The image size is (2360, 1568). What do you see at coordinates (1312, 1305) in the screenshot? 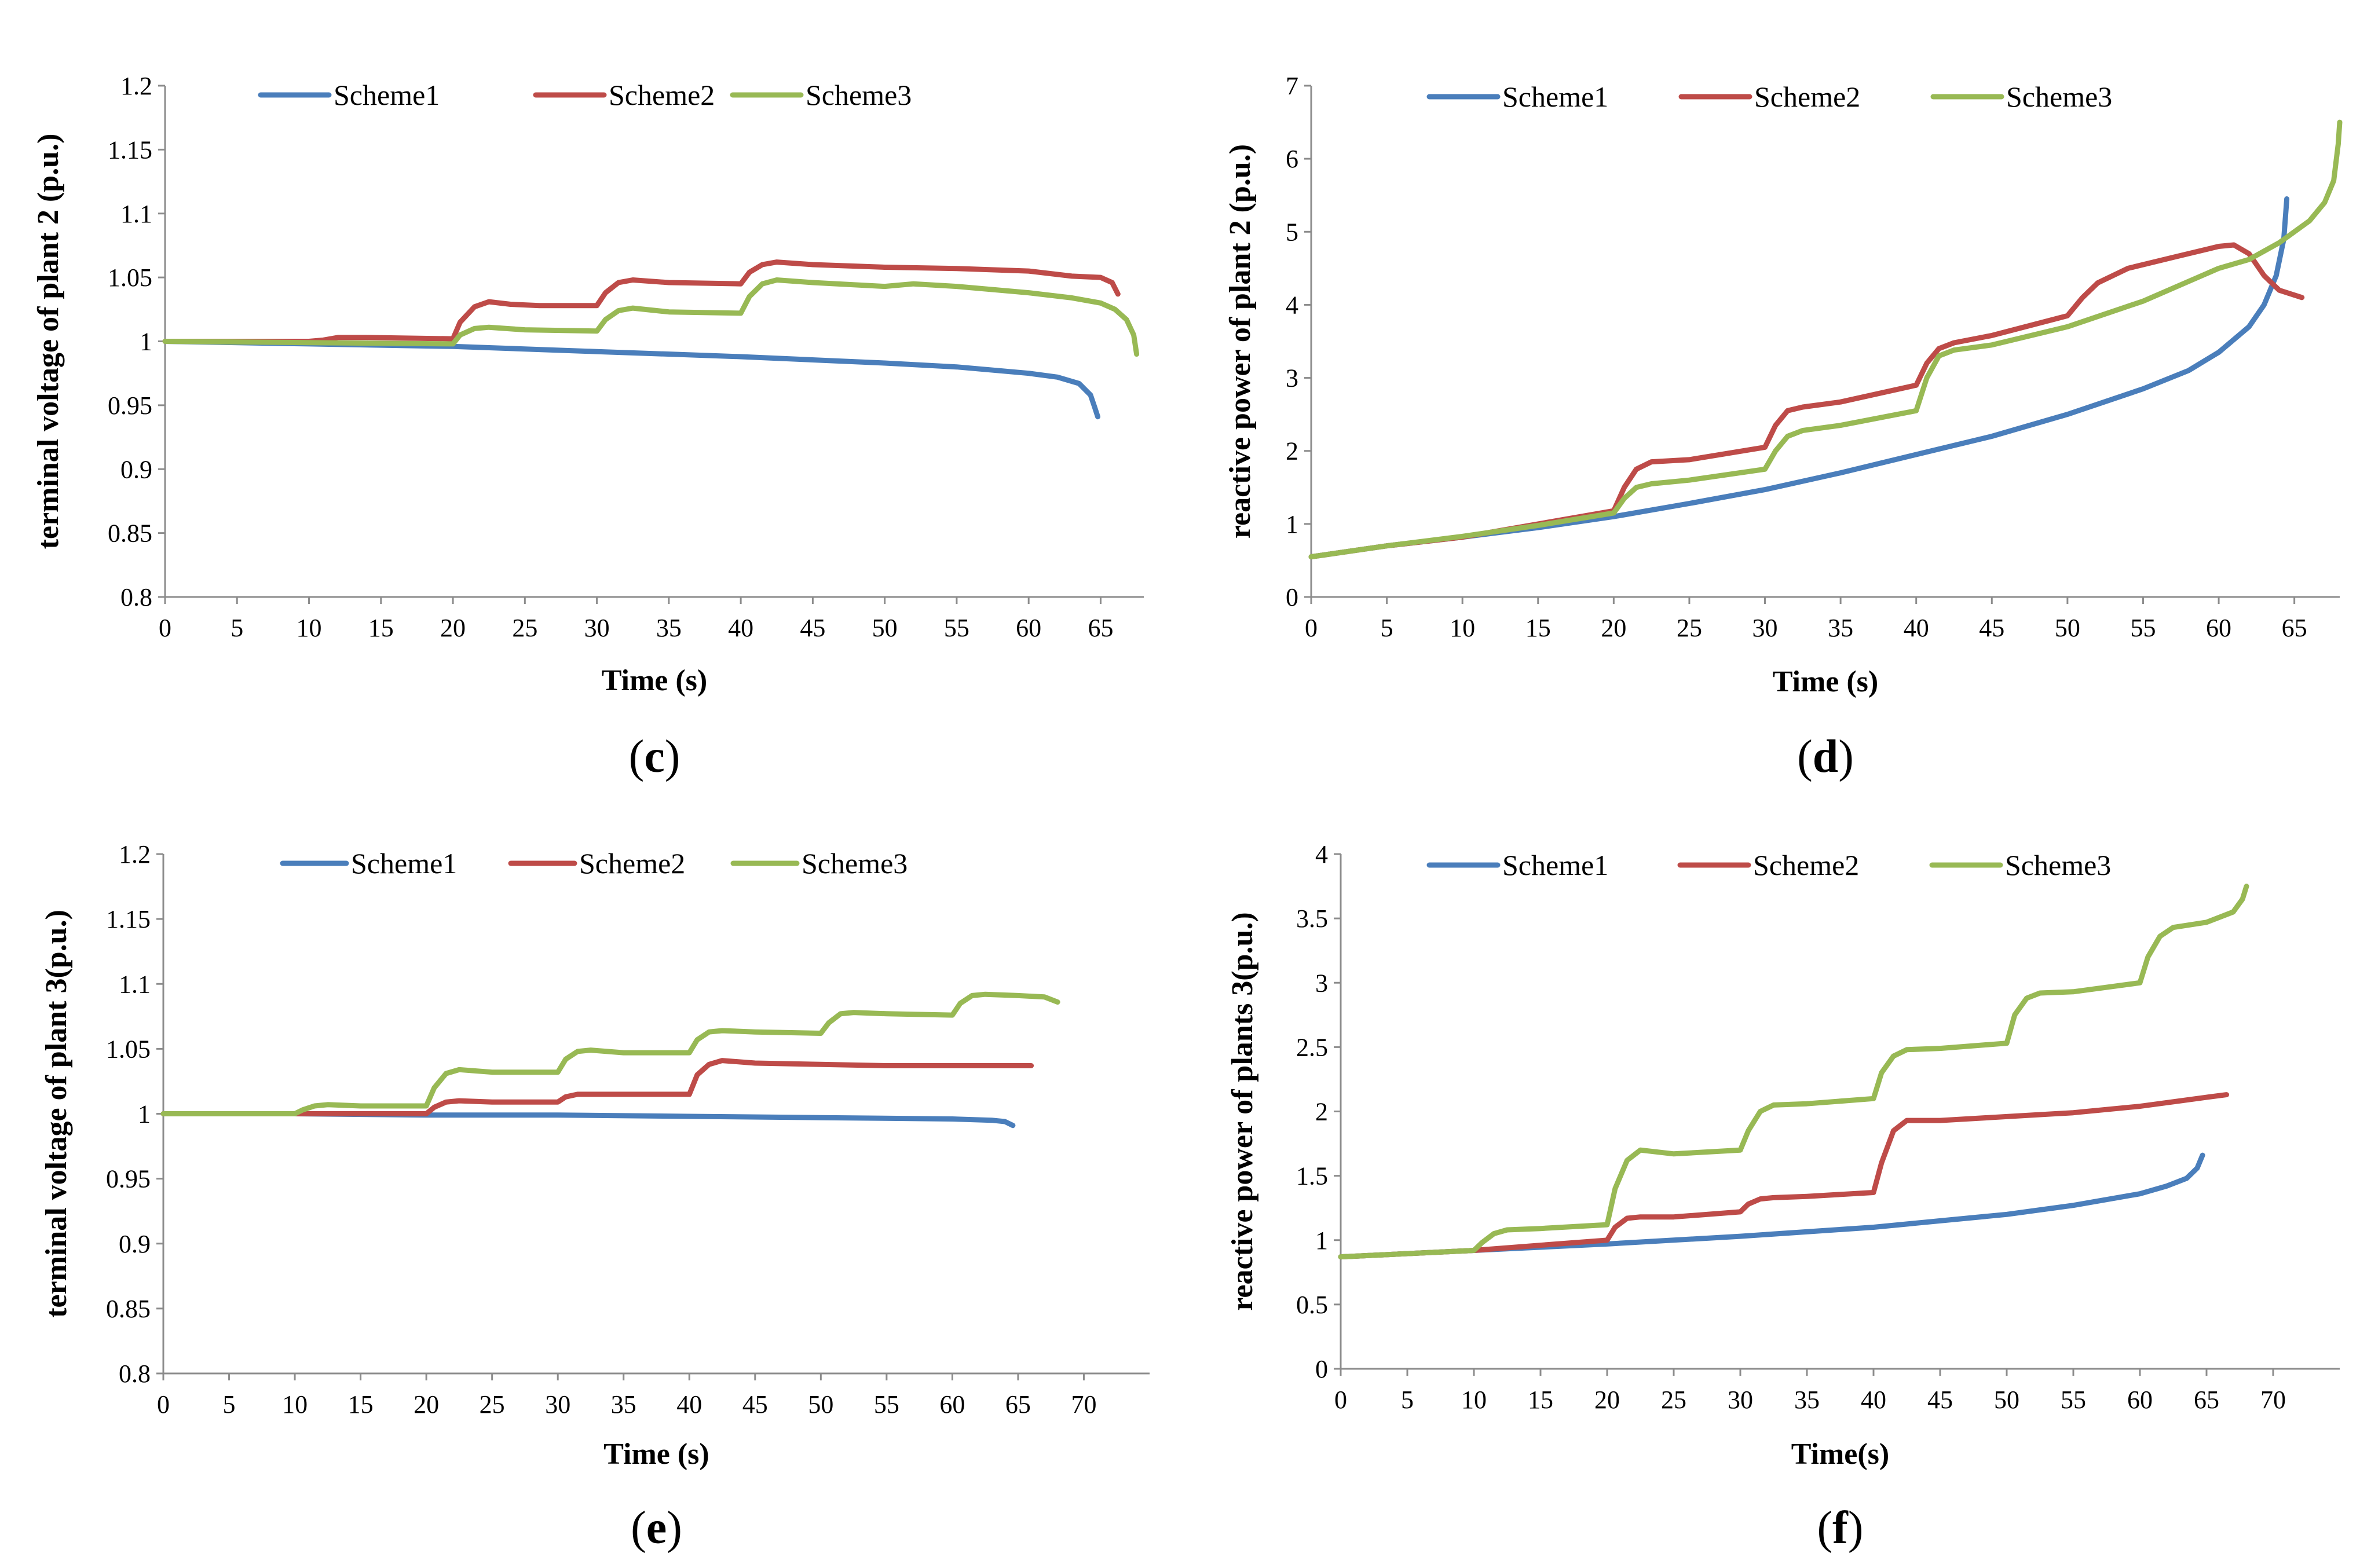
I see `y-tick-label: 0.5` at bounding box center [1312, 1305].